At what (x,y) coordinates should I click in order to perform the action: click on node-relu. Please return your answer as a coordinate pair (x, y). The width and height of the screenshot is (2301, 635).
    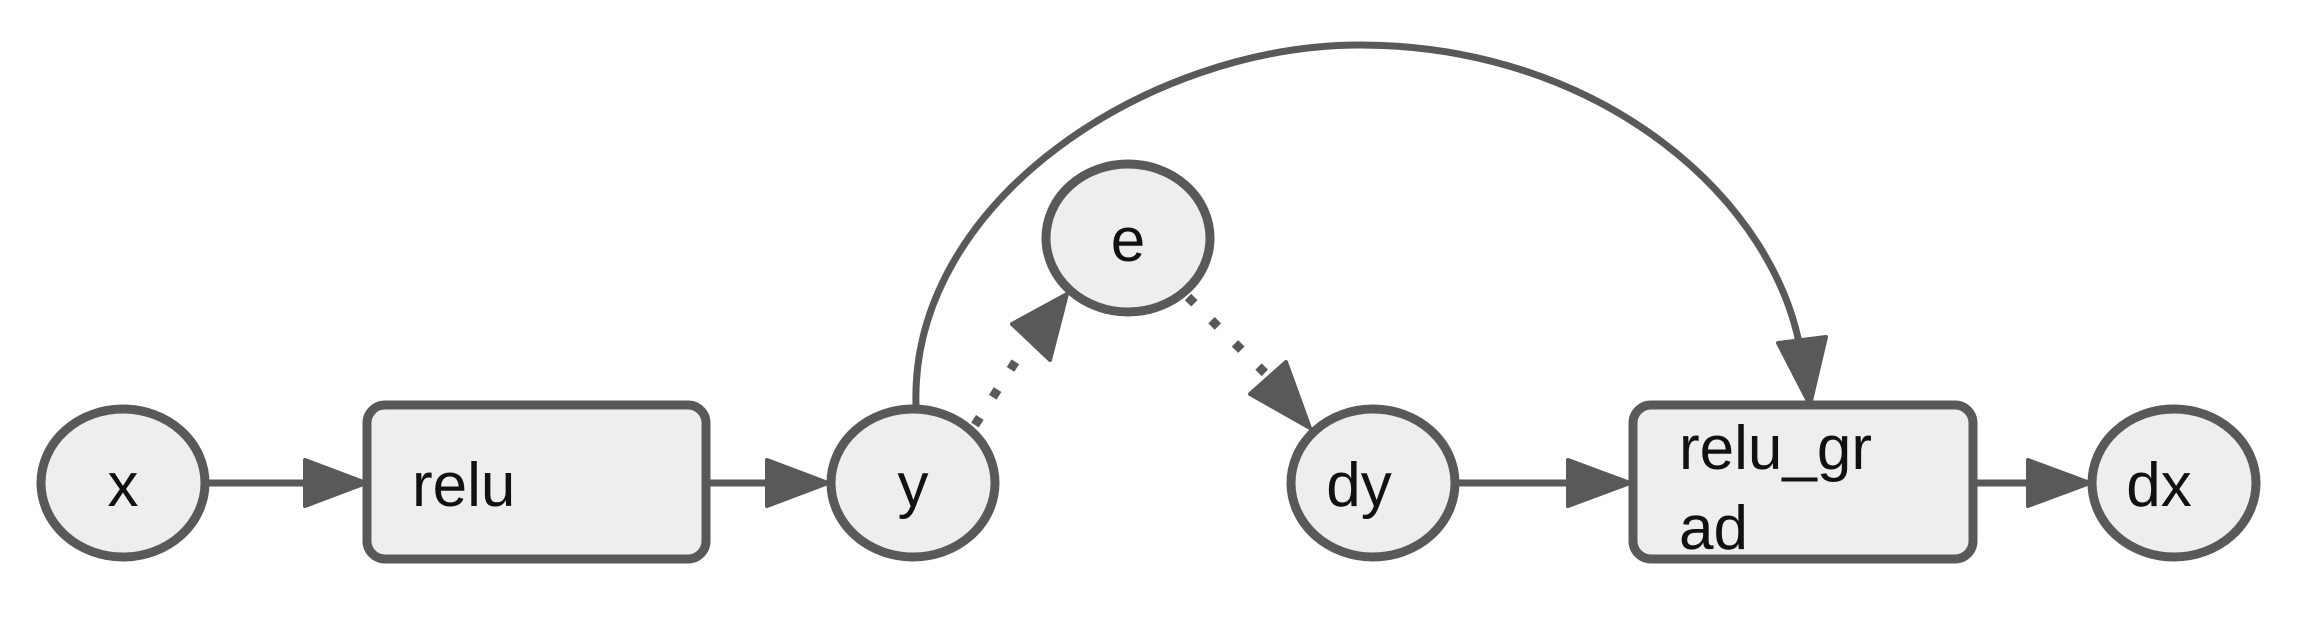
    Looking at the image, I should click on (536, 482).